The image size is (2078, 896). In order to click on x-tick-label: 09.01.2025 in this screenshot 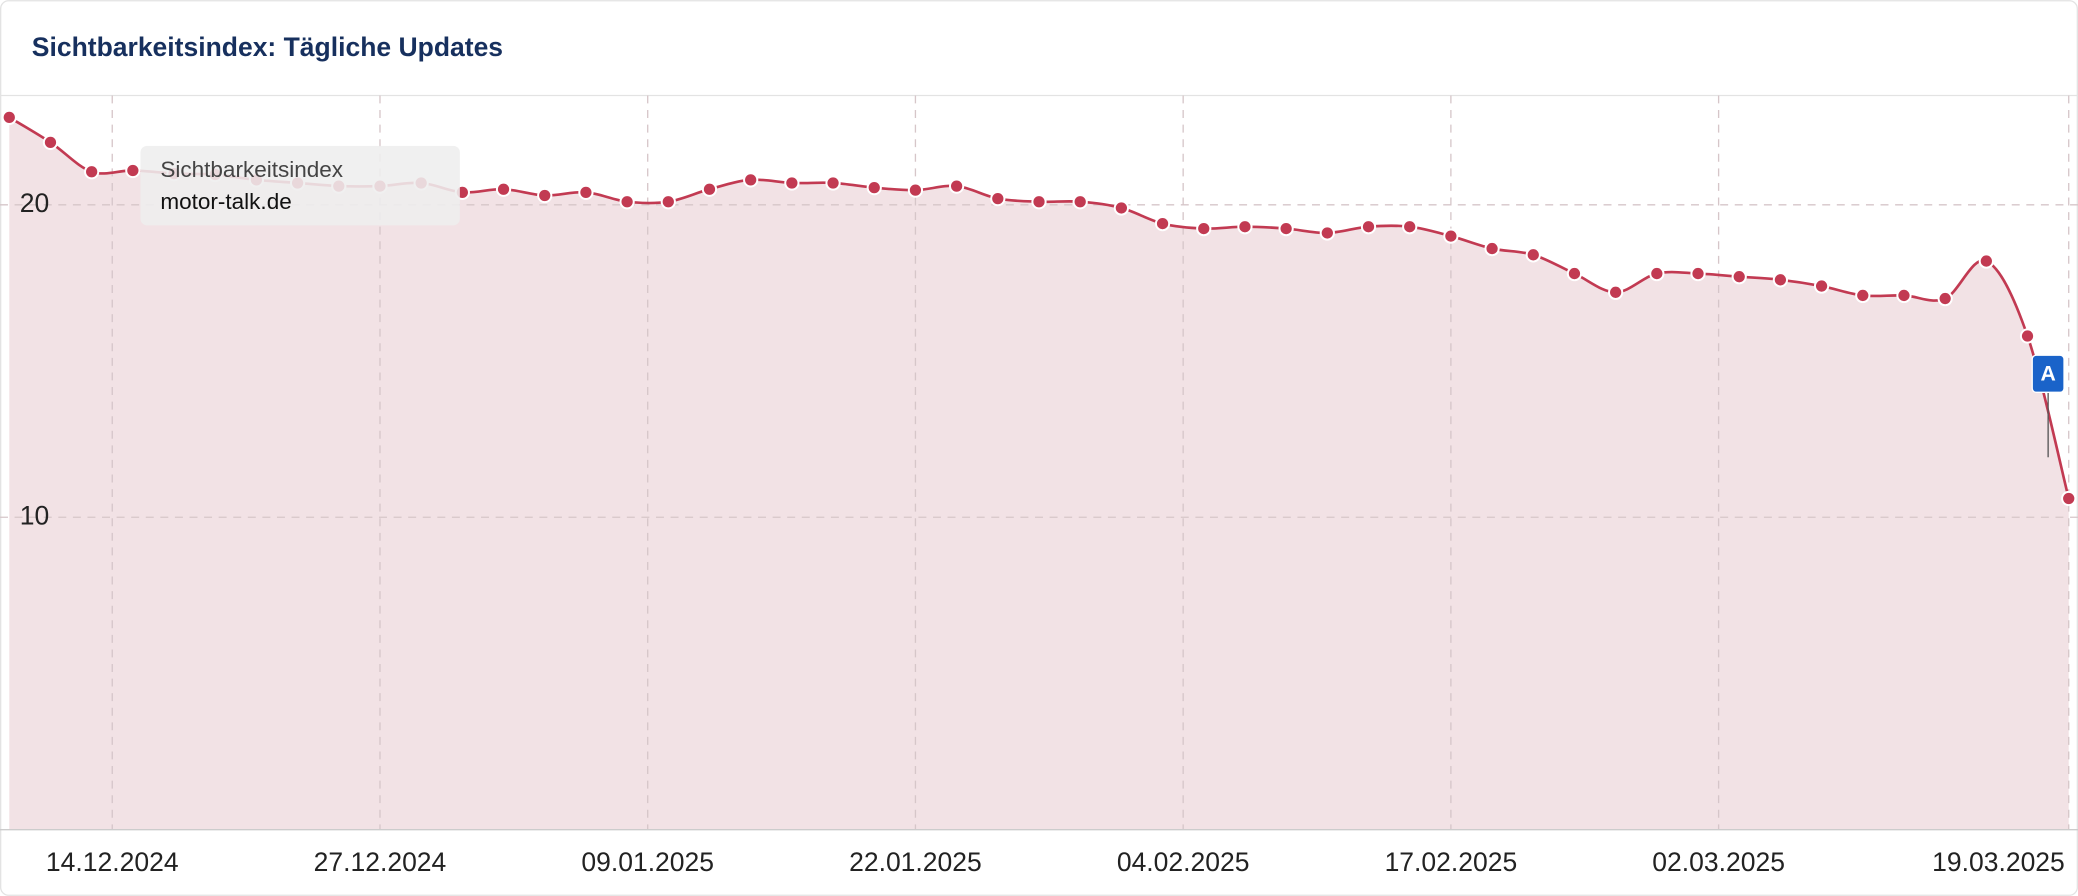, I will do `click(647, 862)`.